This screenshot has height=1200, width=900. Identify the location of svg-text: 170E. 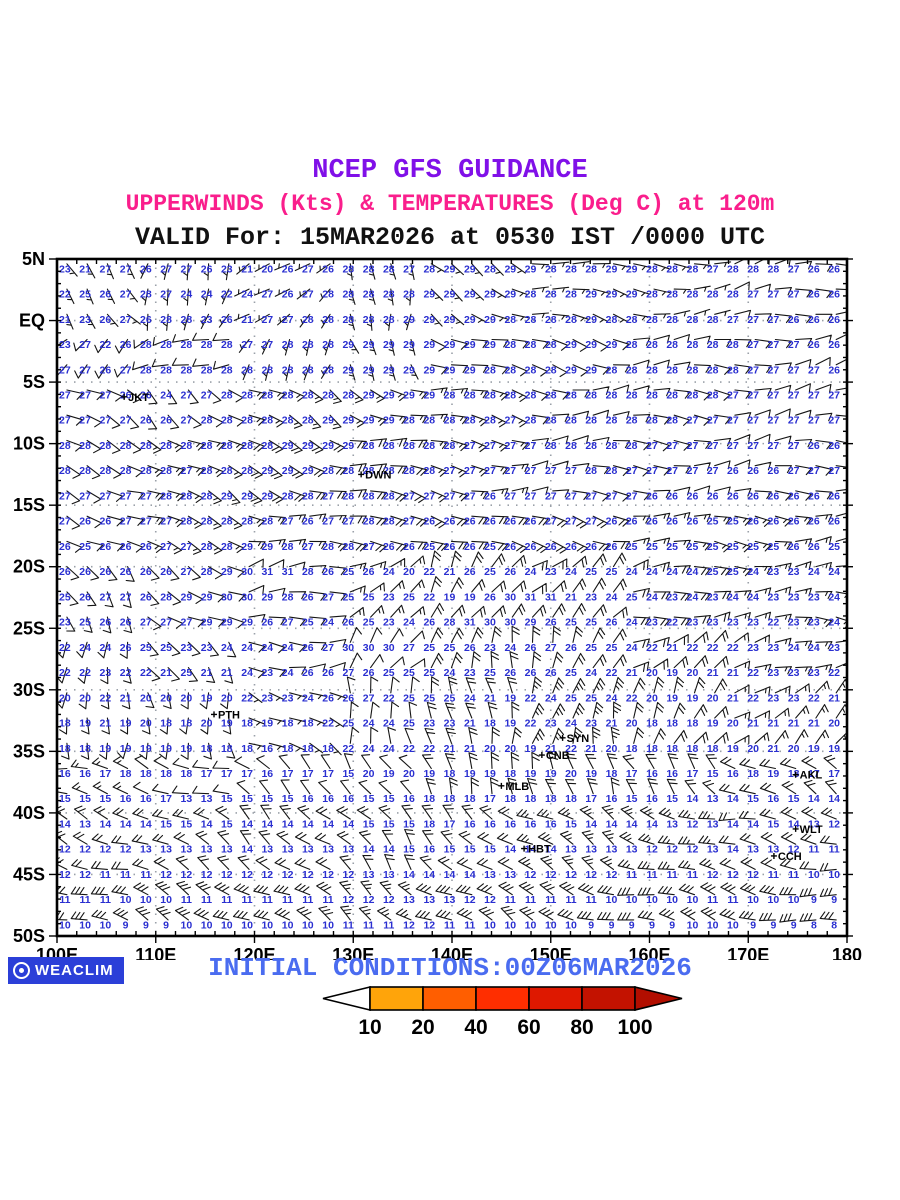
(748, 952).